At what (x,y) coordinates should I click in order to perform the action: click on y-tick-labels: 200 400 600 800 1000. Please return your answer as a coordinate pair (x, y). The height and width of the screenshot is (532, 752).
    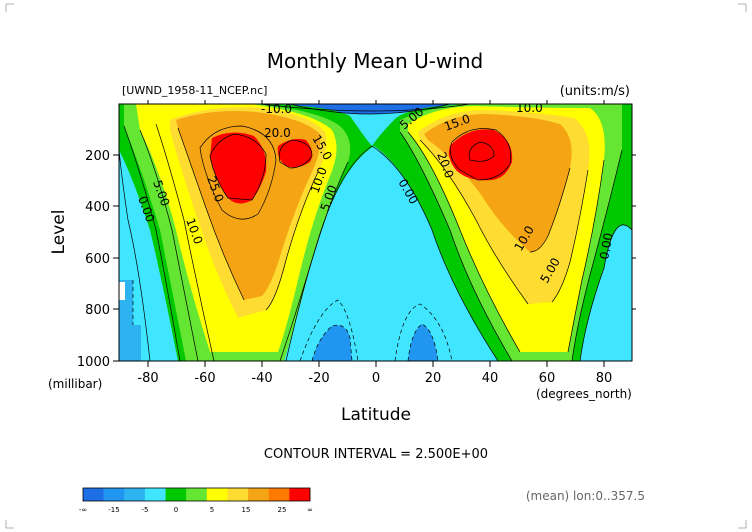
    Looking at the image, I should click on (93, 259).